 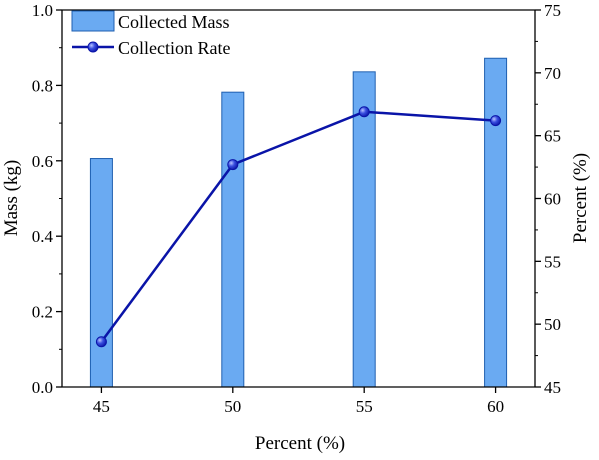 What do you see at coordinates (42, 312) in the screenshot?
I see `y-left-tick-label-0.2: 0.2` at bounding box center [42, 312].